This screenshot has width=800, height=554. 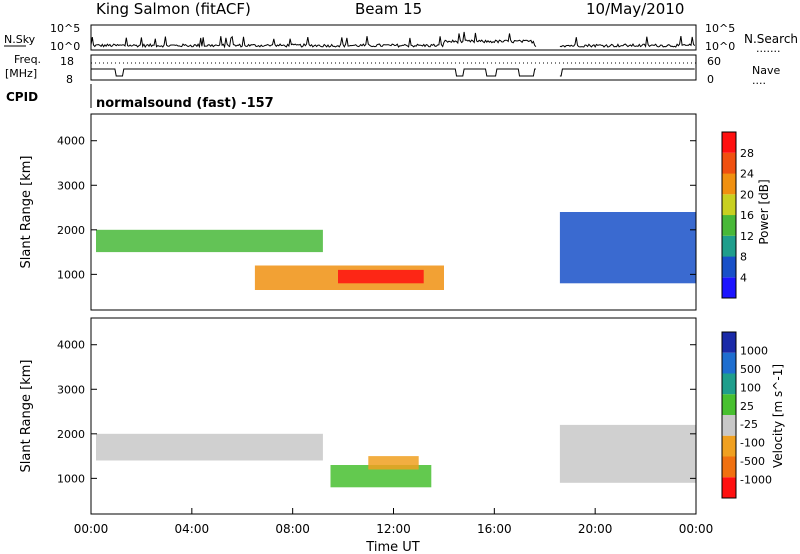 I want to click on colorbar-tick-label: 25, so click(x=747, y=406).